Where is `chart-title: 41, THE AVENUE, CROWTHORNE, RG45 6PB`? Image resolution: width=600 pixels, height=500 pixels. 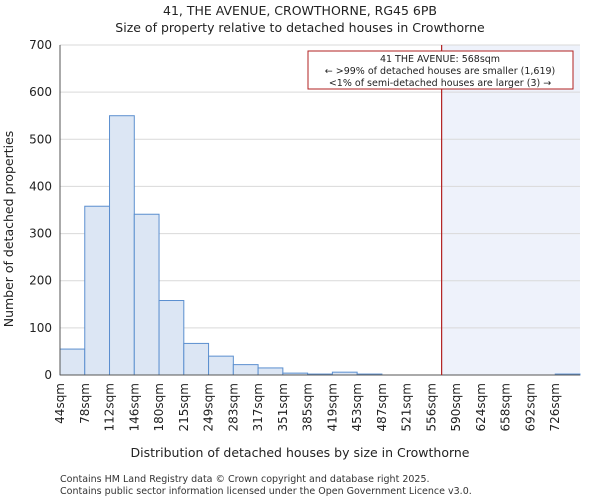
chart-title: 41, THE AVENUE, CROWTHORNE, RG45 6PB is located at coordinates (300, 10).